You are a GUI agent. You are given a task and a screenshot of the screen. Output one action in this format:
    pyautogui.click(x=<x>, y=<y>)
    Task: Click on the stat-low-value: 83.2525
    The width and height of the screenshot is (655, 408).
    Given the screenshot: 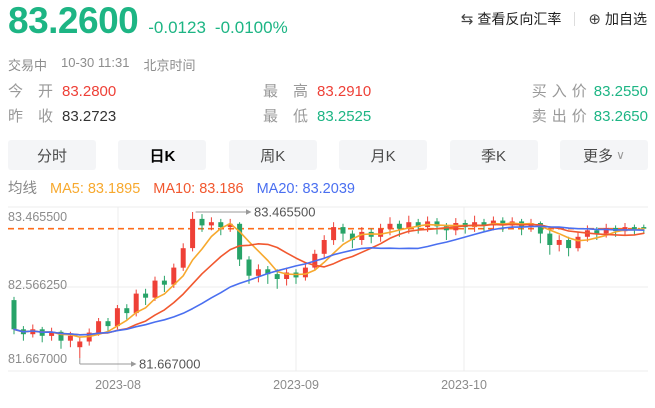 What is the action you would take?
    pyautogui.click(x=344, y=116)
    